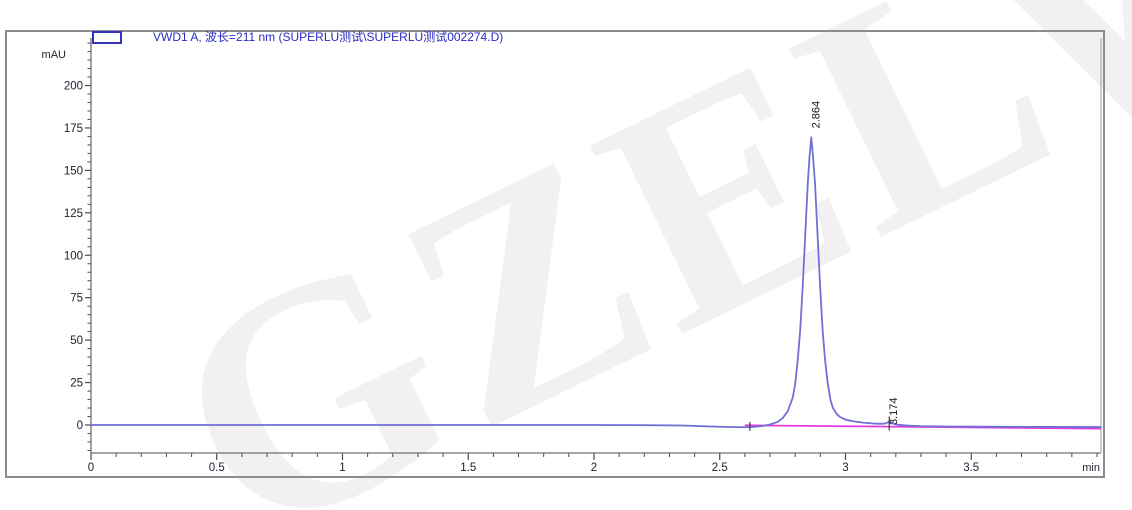  What do you see at coordinates (894, 412) in the screenshot?
I see `peak-rt-label: 3.174` at bounding box center [894, 412].